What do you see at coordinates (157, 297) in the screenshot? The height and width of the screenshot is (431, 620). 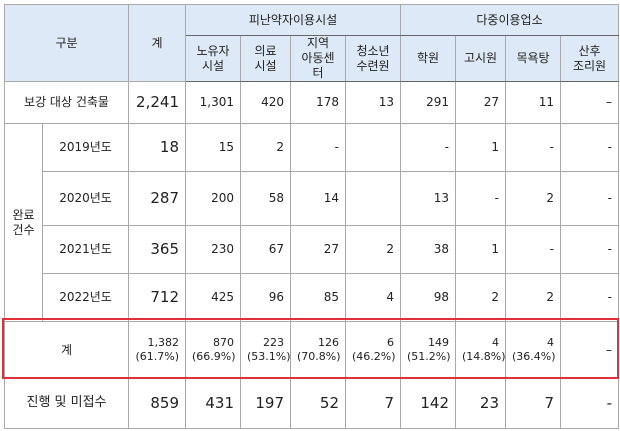 I see `value-cell: 712` at bounding box center [157, 297].